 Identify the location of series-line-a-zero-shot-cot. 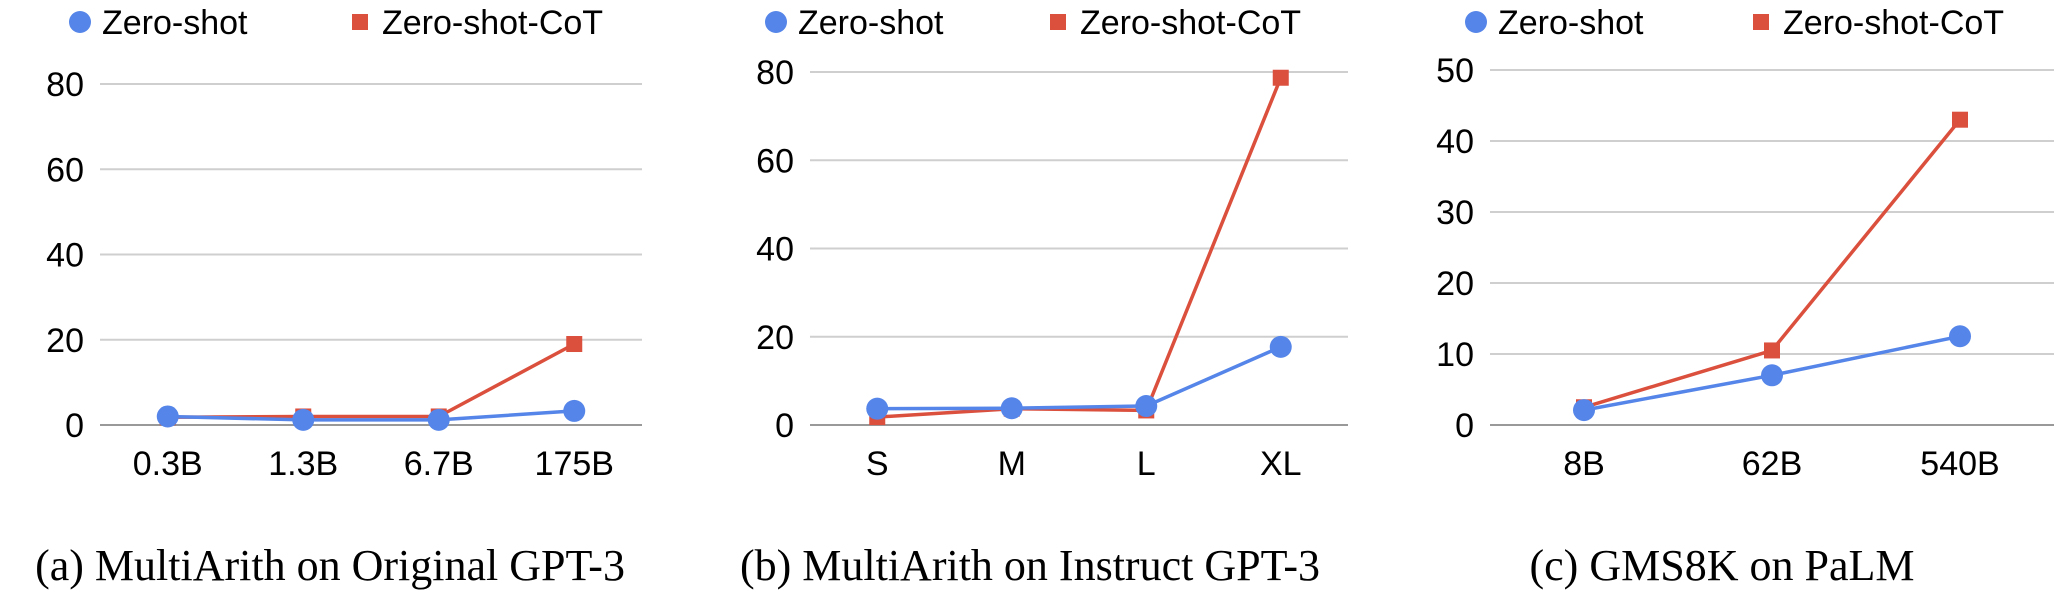
(371, 381).